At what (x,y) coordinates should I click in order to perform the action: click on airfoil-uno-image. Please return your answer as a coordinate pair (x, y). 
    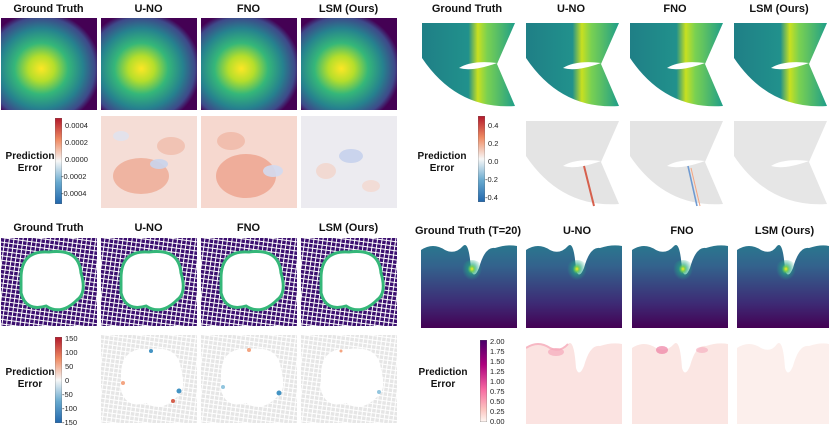
    Looking at the image, I should click on (571, 64).